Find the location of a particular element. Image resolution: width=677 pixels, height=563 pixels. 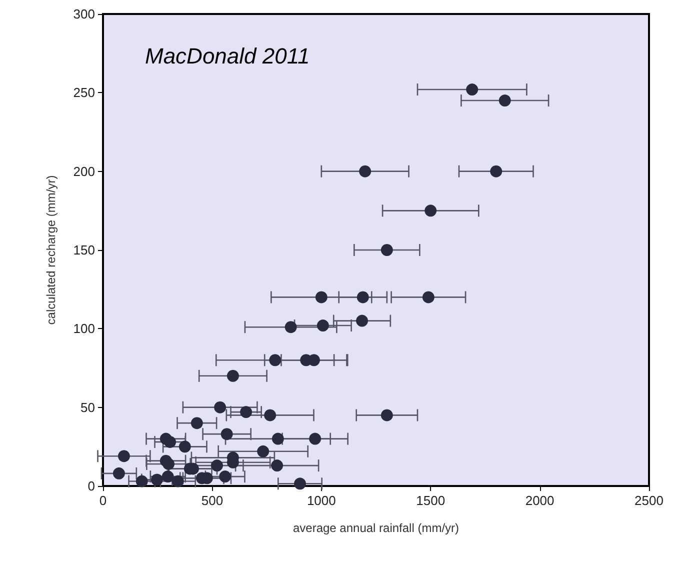

y-axis-title: calculated recharge (mm/yr) is located at coordinates (51, 250).